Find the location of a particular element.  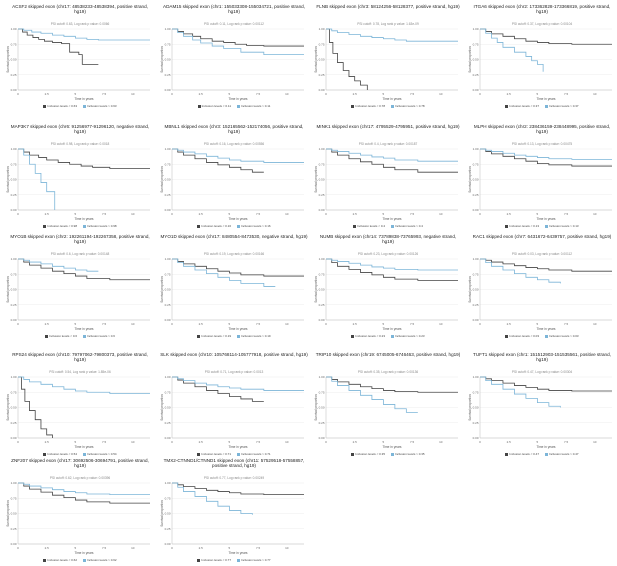

legend-label: Inclusion levels > 0.78 is located at coordinates (410, 106).